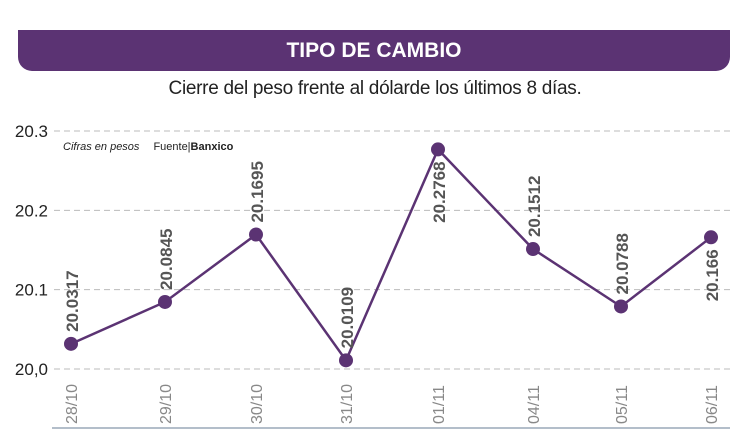  What do you see at coordinates (31, 369) in the screenshot?
I see `y-tick-label: 20,0` at bounding box center [31, 369].